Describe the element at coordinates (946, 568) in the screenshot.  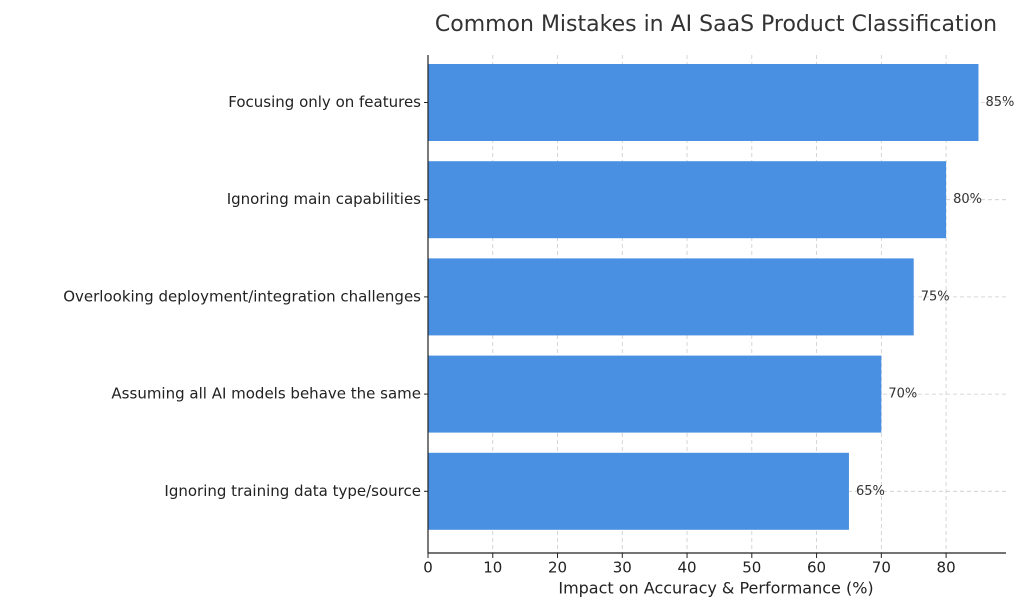
I see `x-tick-label: 80` at that location.